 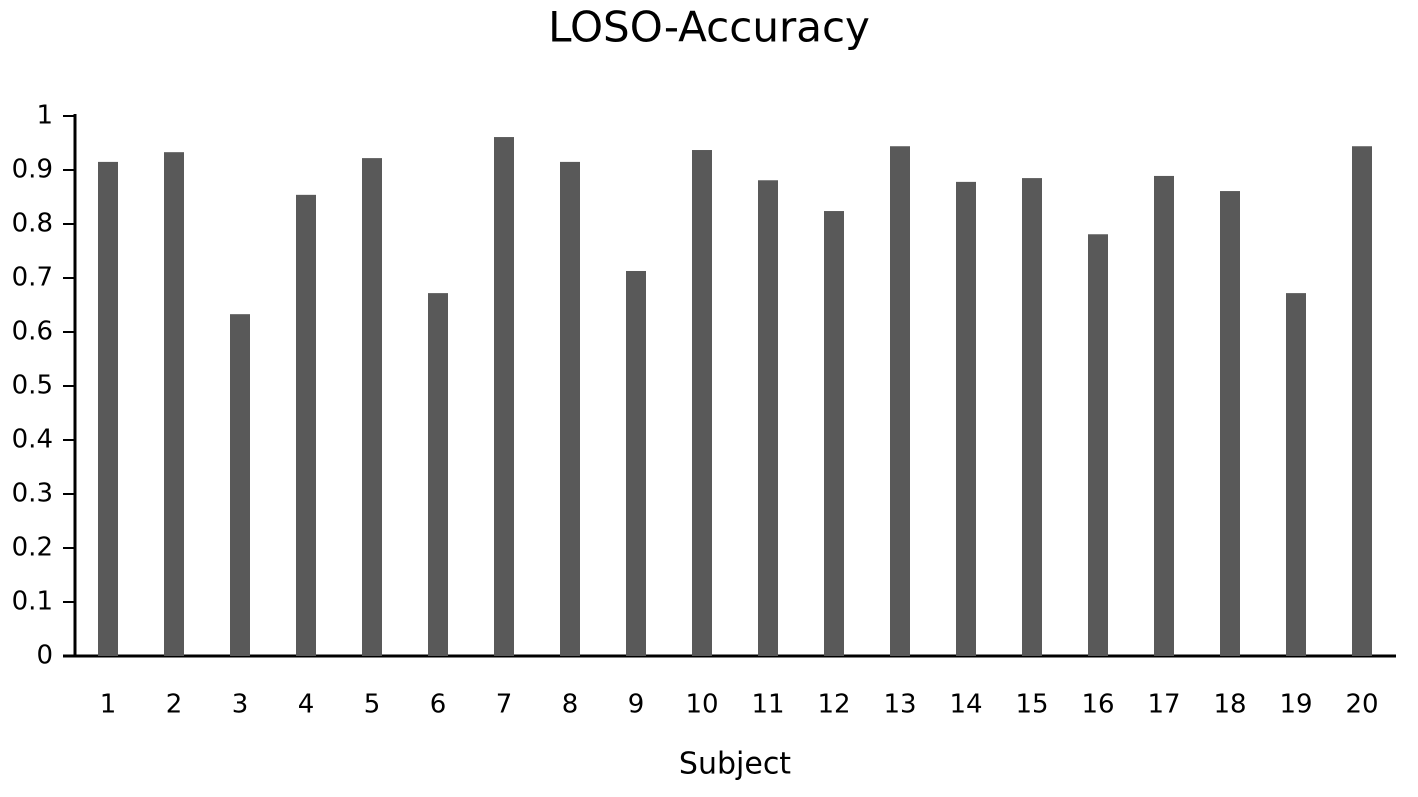 I want to click on x-tick-label: 16, so click(x=1097, y=705).